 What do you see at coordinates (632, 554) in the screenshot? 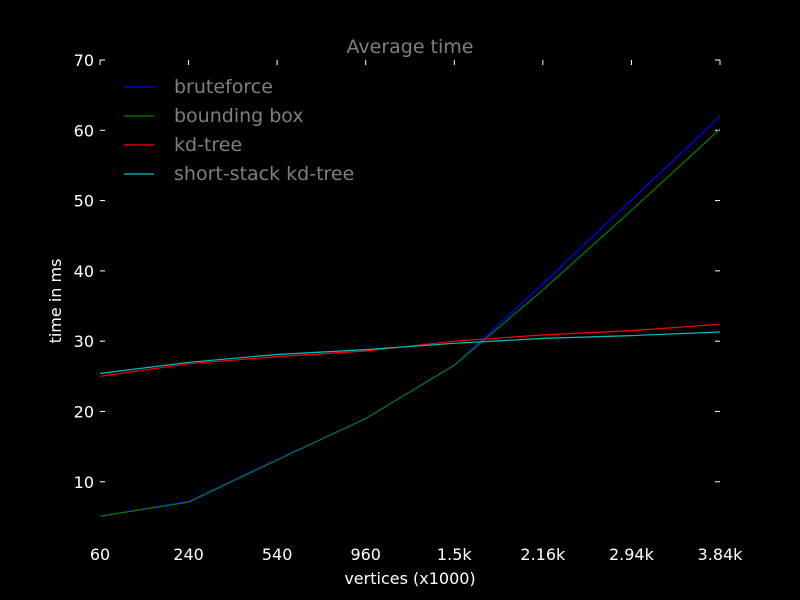
I see `x-tick-label: 2.94k` at bounding box center [632, 554].